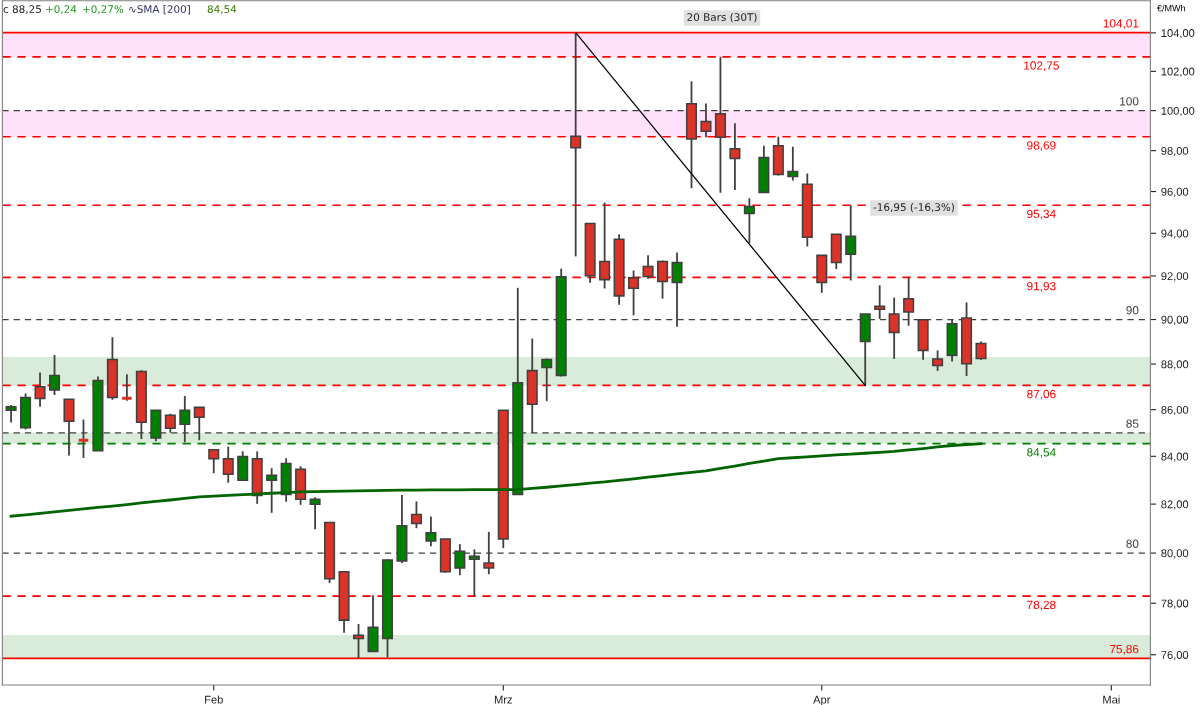  Describe the element at coordinates (1175, 320) in the screenshot. I see `y-tick-label: 90,00` at that location.